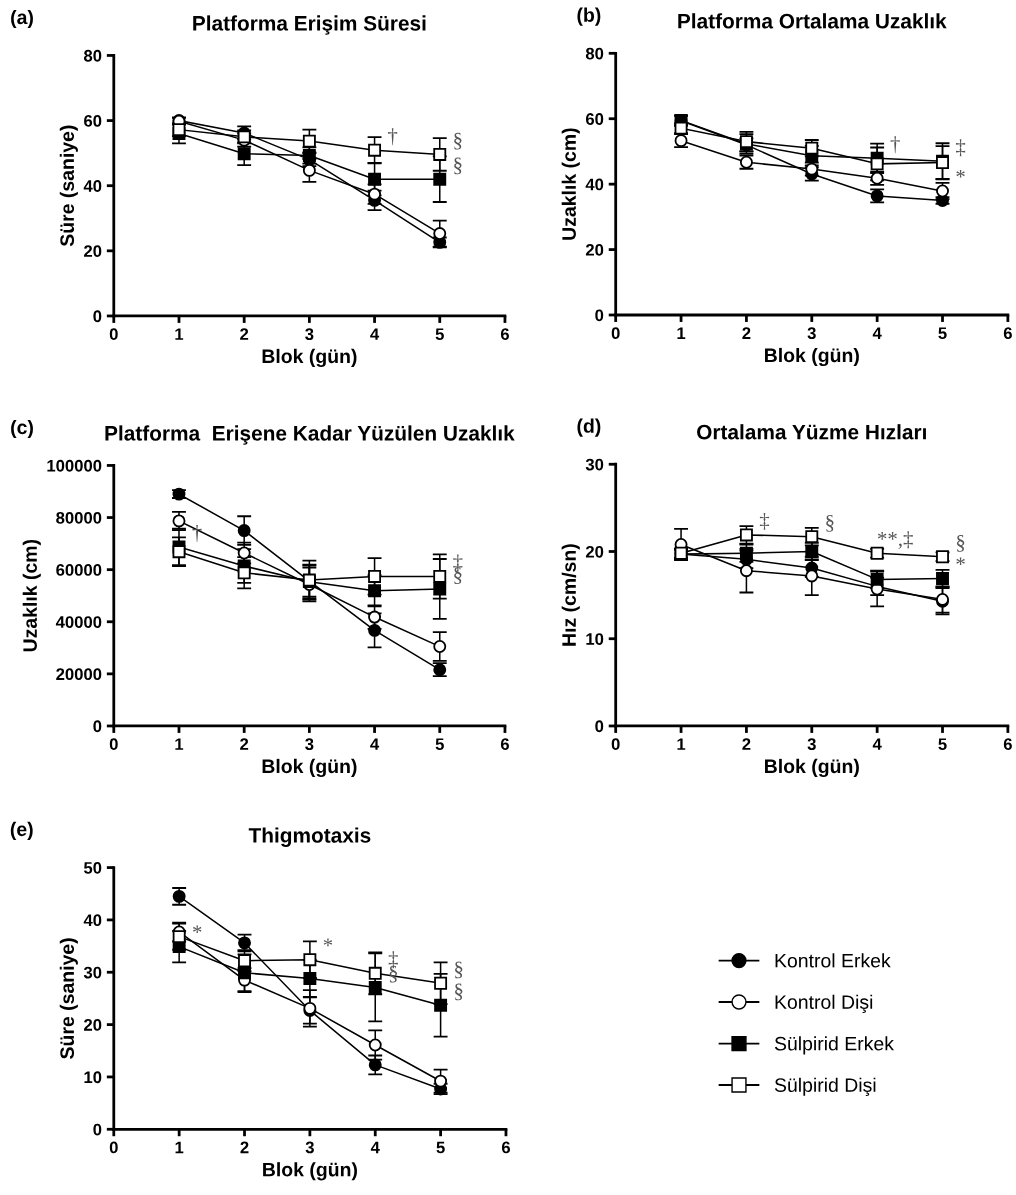  Describe the element at coordinates (79, 674) in the screenshot. I see `y-tick-label: 20000` at that location.